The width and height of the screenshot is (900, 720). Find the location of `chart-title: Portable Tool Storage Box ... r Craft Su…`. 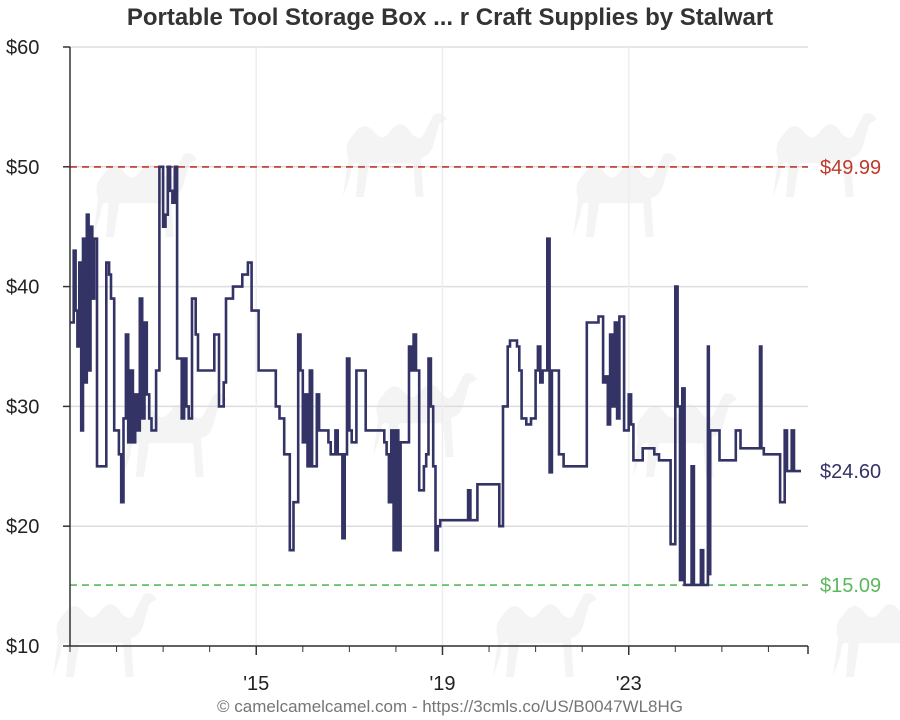

chart-title: Portable Tool Storage Box ... r Craft Su… is located at coordinates (450, 17).